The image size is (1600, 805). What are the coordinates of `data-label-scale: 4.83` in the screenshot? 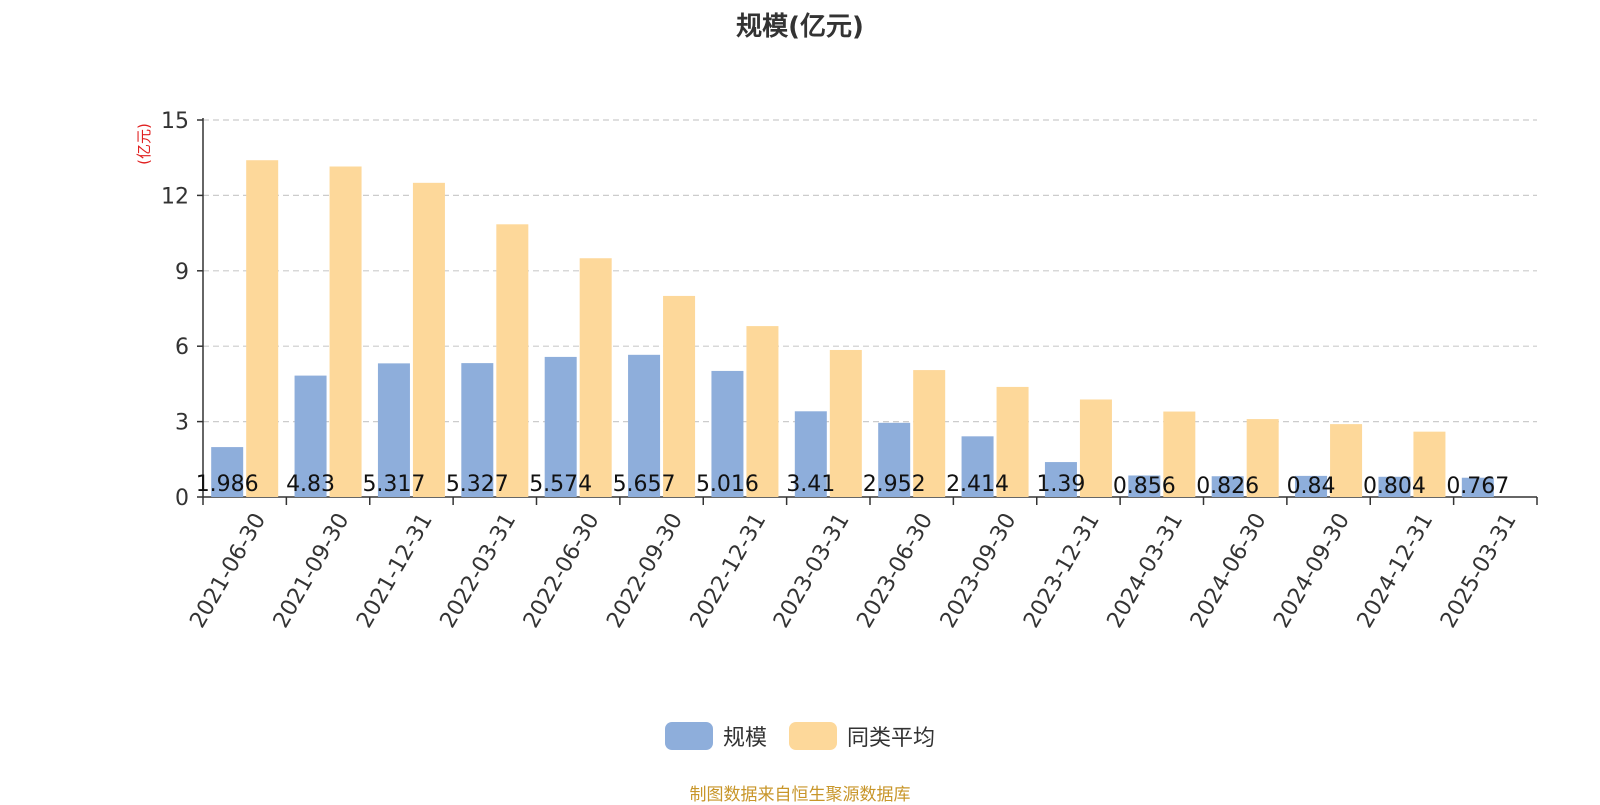 It's located at (310, 484).